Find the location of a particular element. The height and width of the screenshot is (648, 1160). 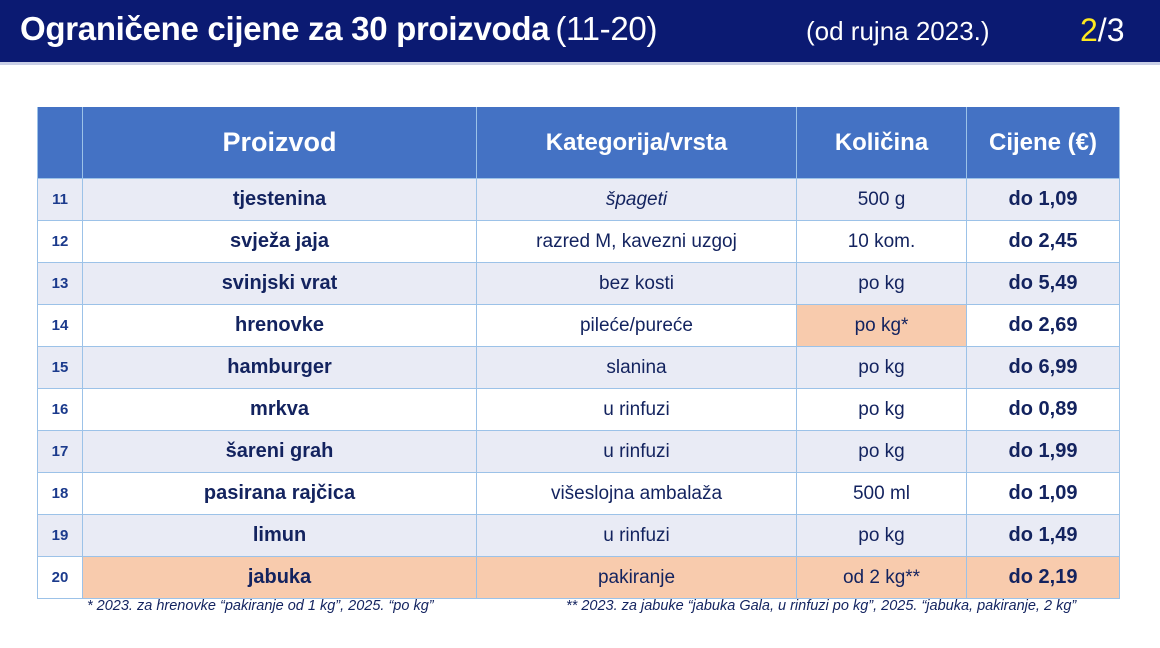

page-title: Ograničene cijene za 30 proizvoda (11-20) is located at coordinates (338, 29).